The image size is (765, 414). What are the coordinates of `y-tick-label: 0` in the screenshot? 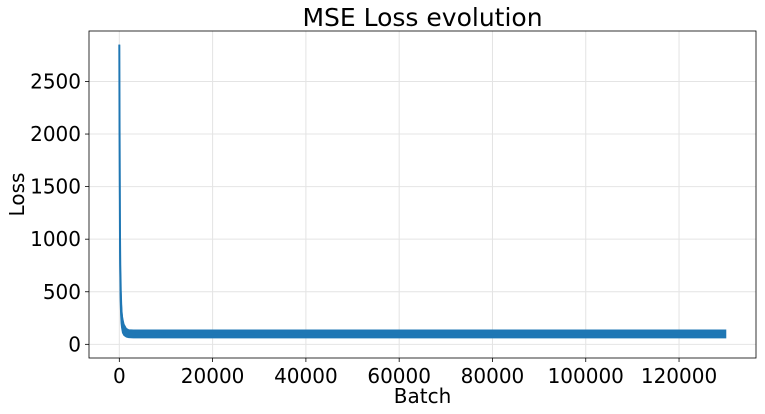 It's located at (74, 344).